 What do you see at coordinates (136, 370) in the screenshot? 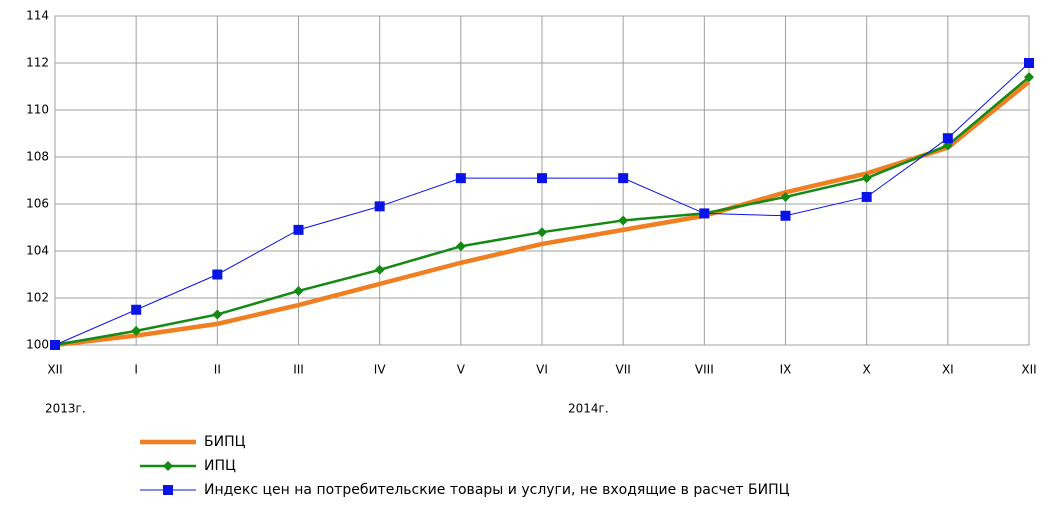
I see `x-tick-label: I` at bounding box center [136, 370].